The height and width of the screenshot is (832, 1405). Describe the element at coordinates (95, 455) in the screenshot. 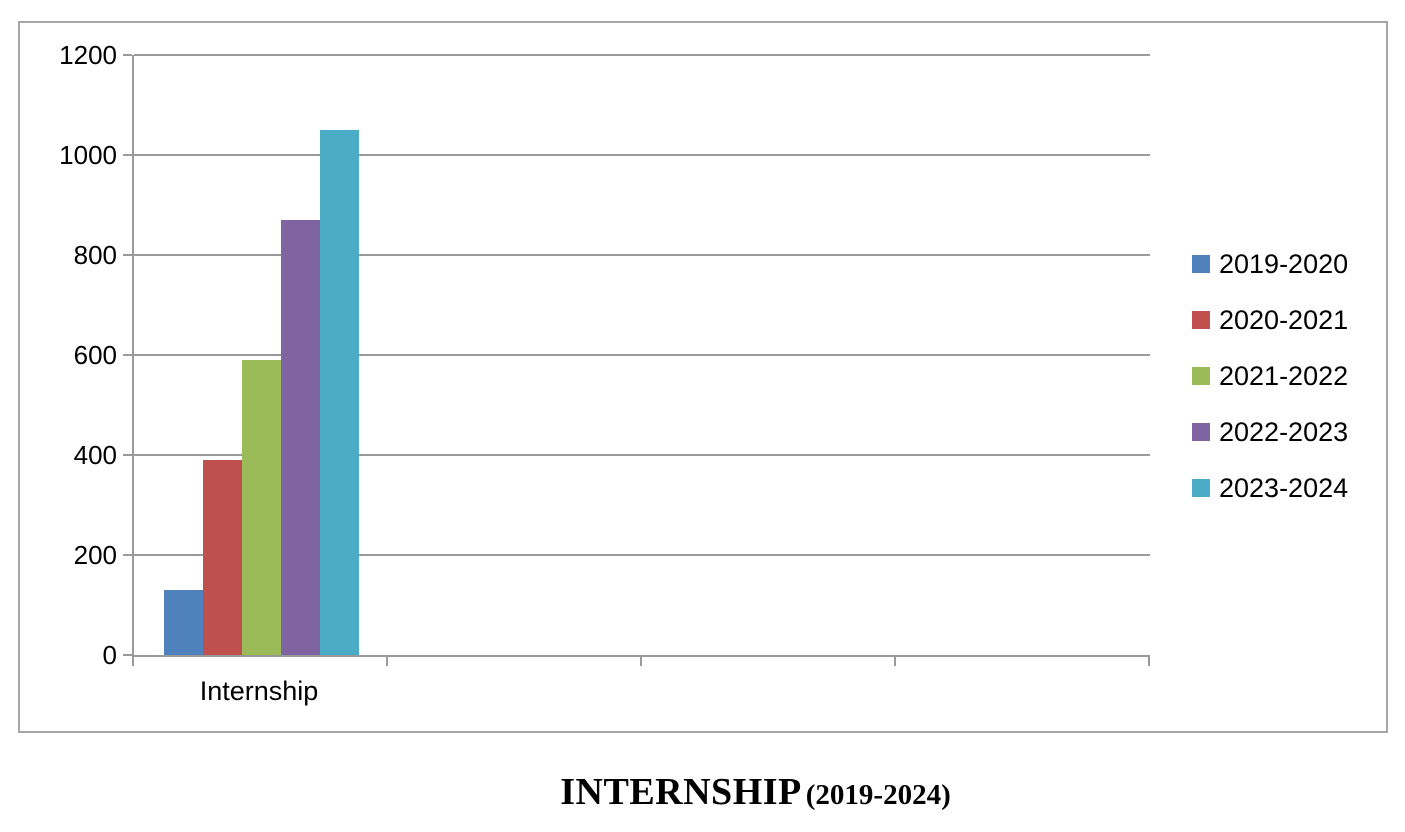

I see `y-axis-label-400: 400` at that location.